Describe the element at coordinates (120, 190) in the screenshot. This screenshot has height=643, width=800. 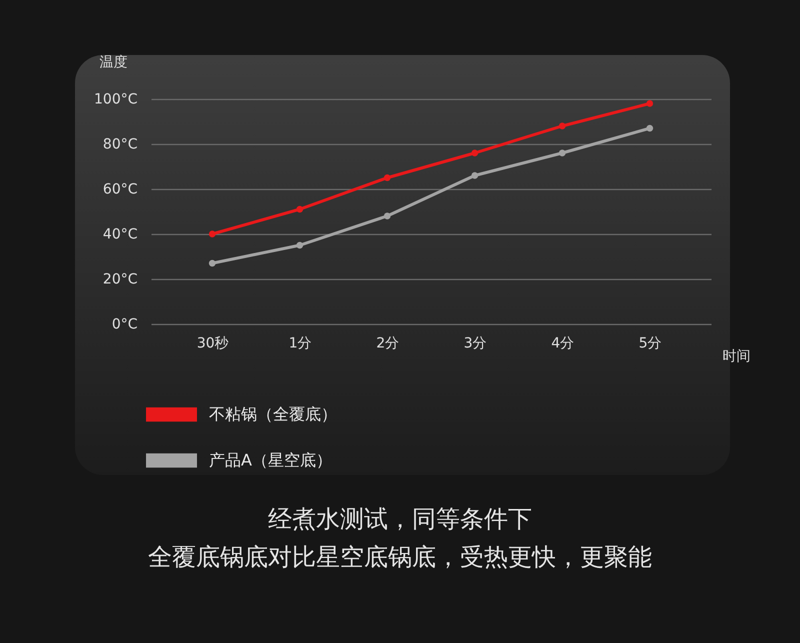
I see `y-tick-label: 60°C` at that location.